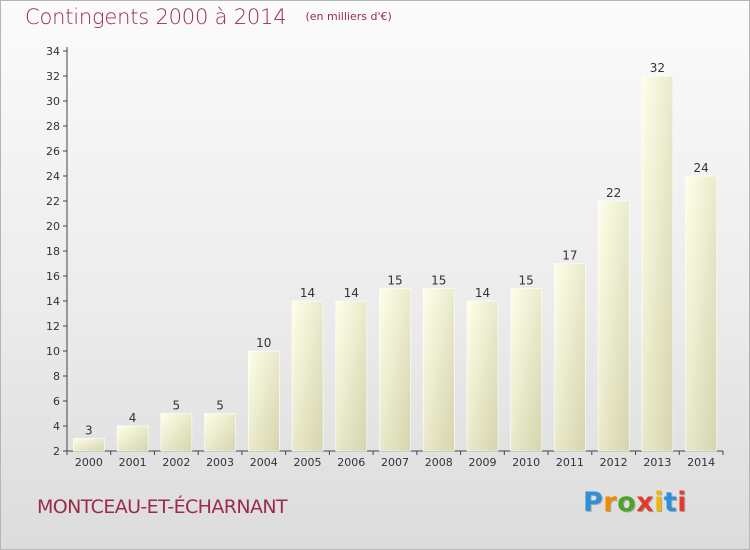 This screenshot has width=750, height=550. Describe the element at coordinates (627, 502) in the screenshot. I see `logo-letter: o` at that location.